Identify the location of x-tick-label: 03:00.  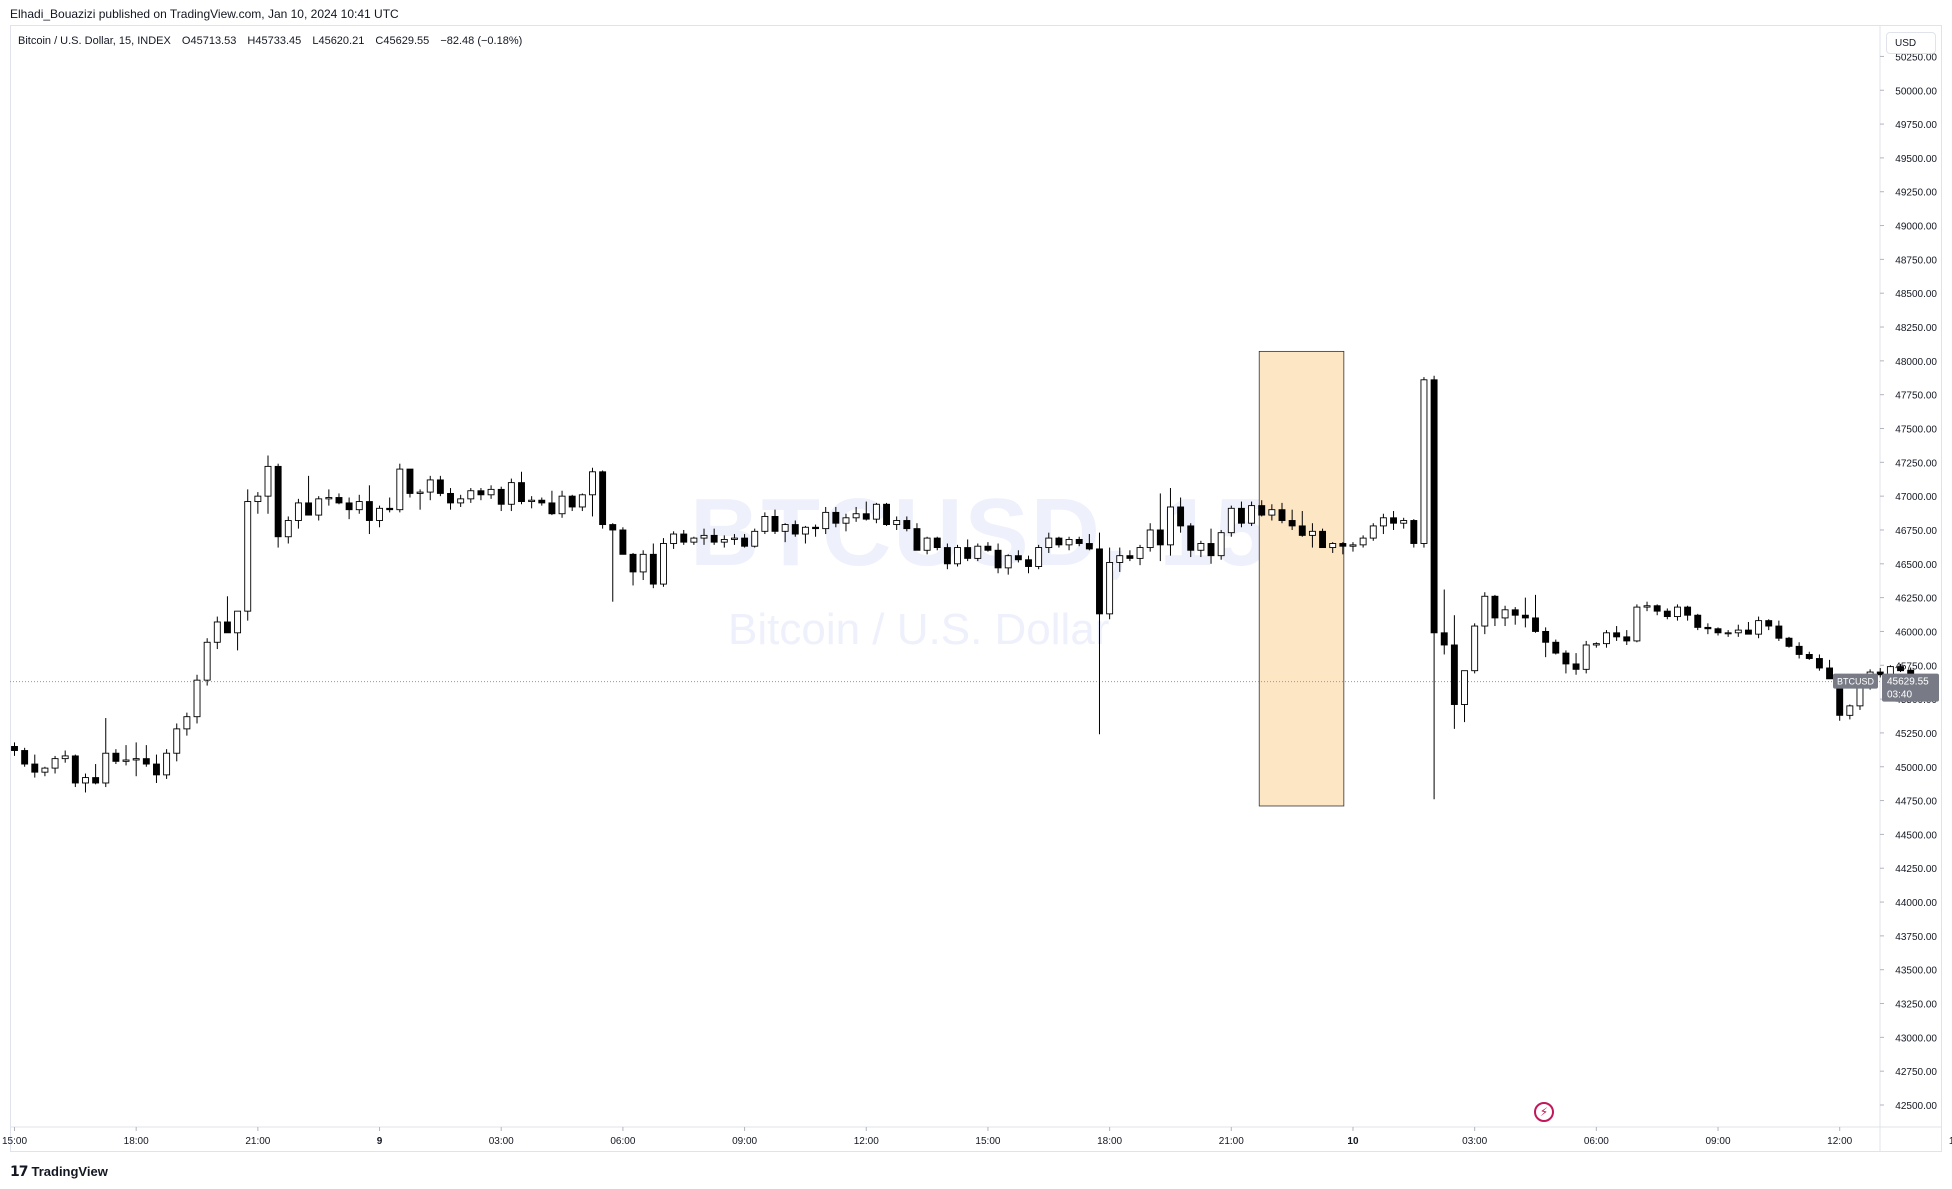
(1474, 1141).